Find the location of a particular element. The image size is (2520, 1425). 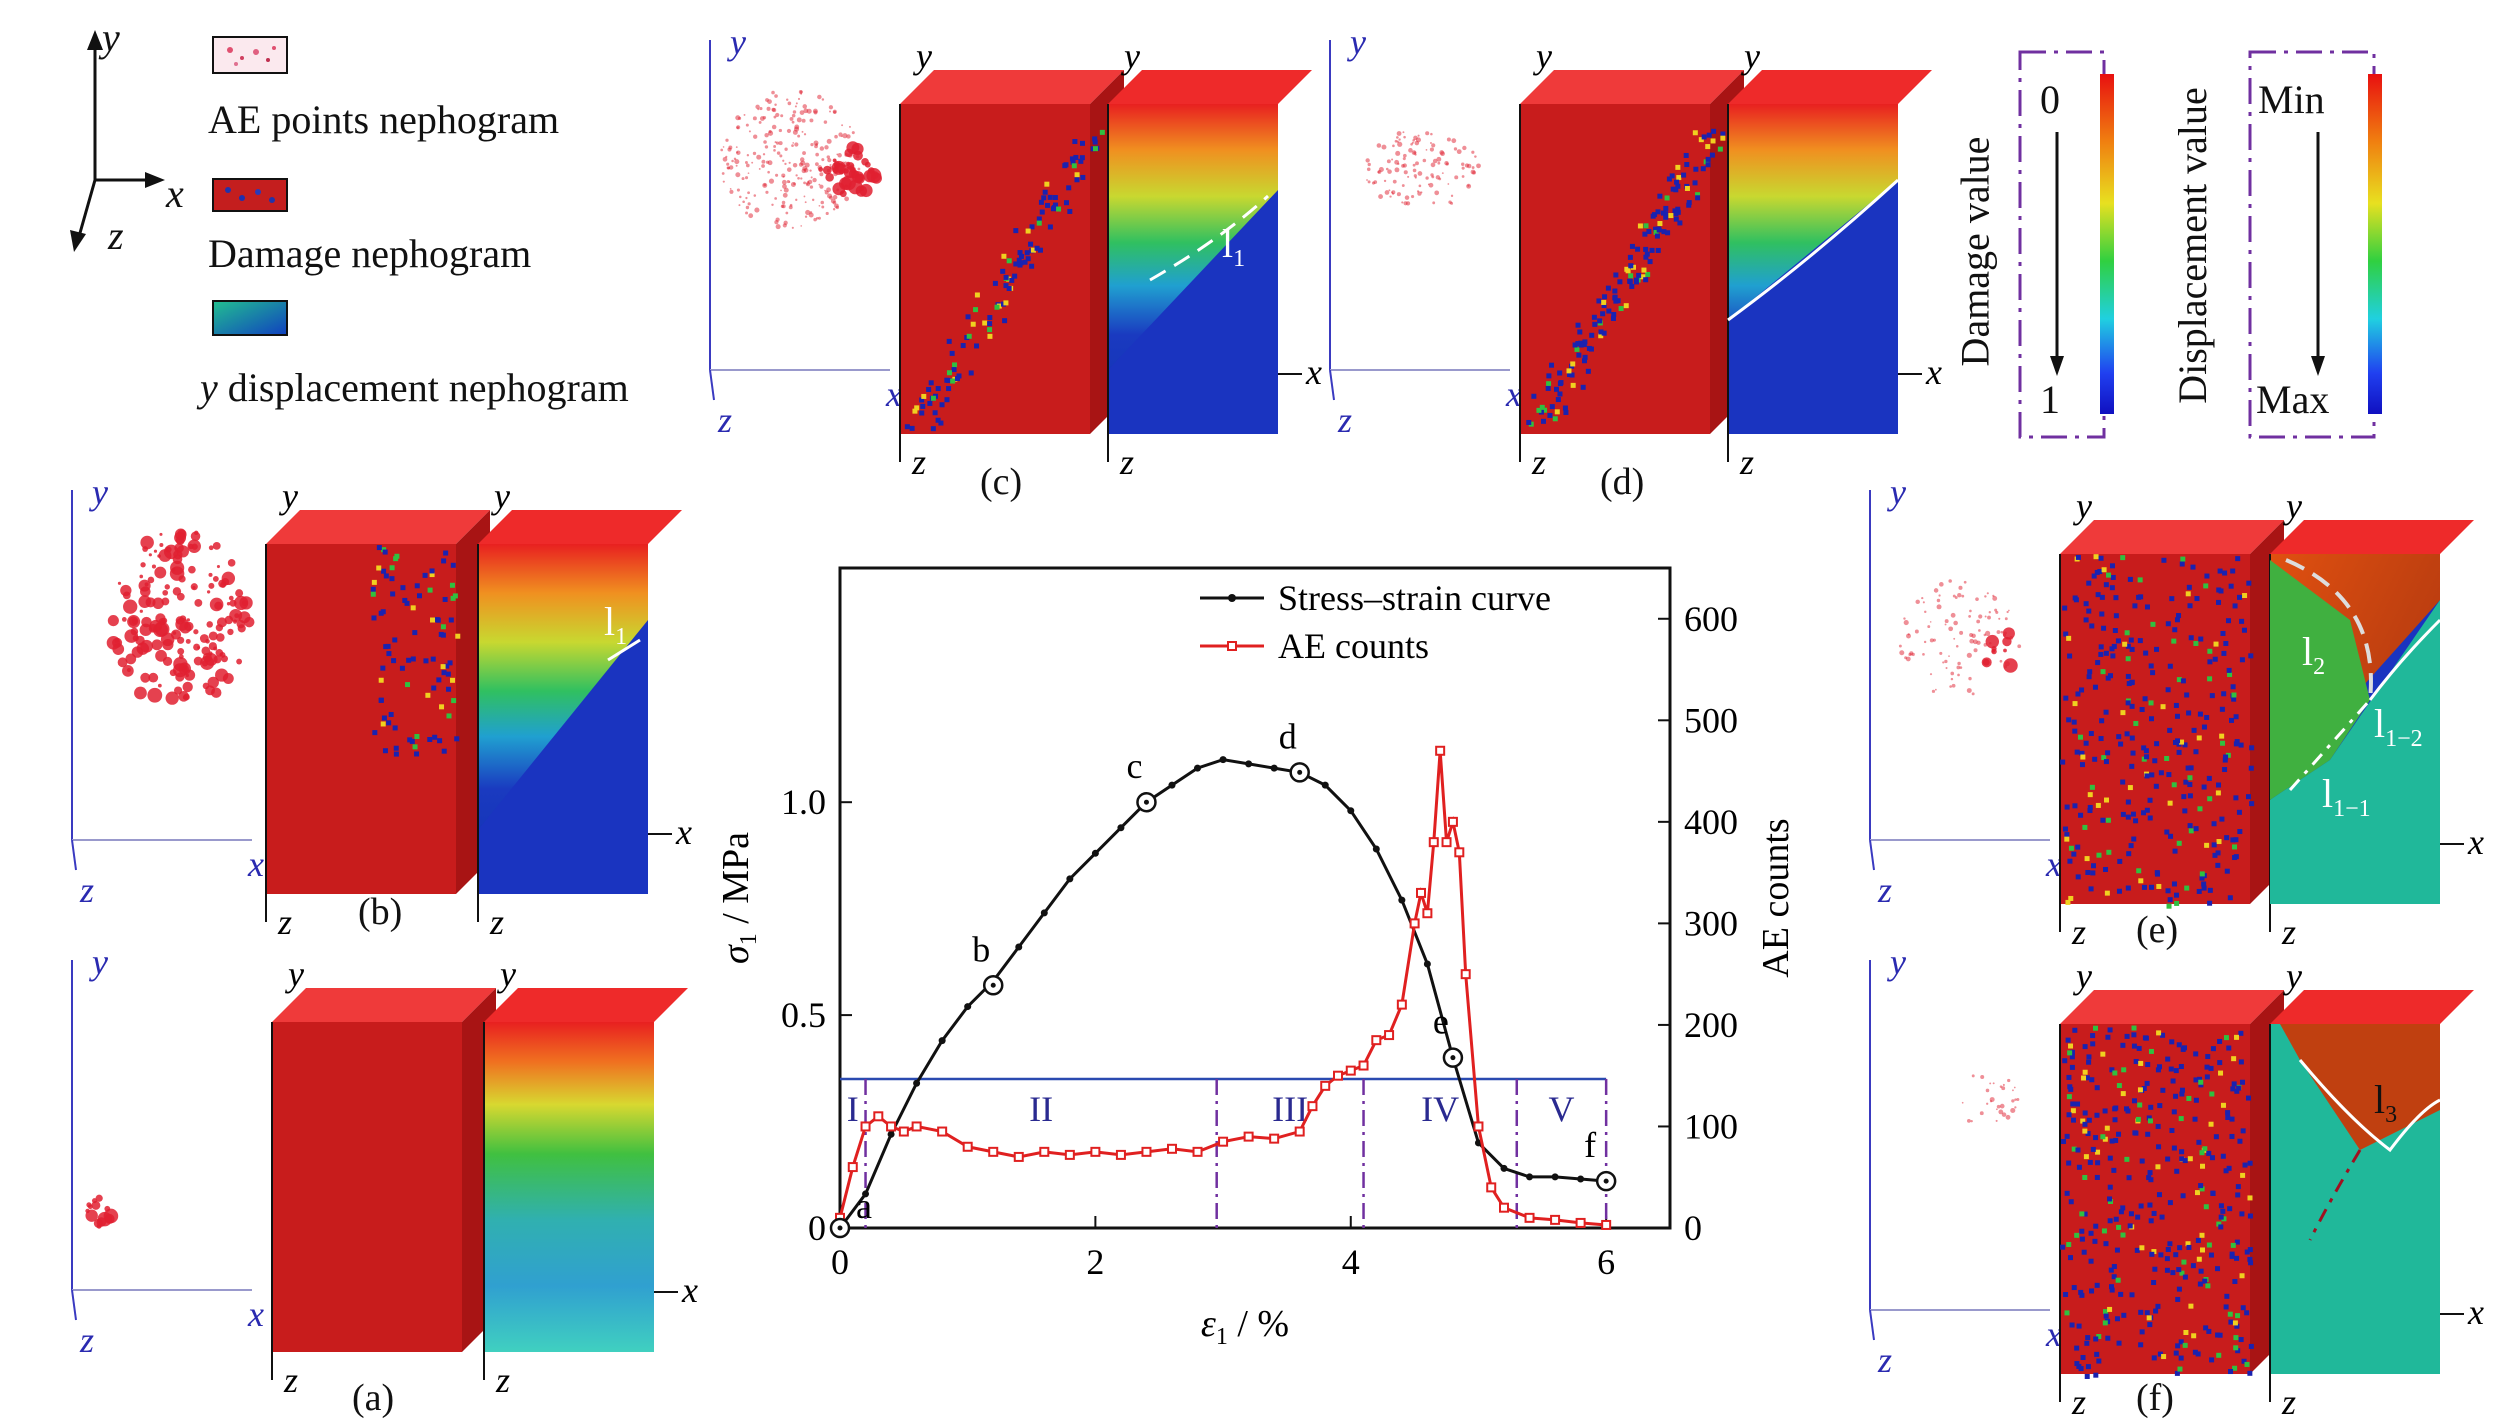

stress-strain-point is located at coordinates (1044, 913).